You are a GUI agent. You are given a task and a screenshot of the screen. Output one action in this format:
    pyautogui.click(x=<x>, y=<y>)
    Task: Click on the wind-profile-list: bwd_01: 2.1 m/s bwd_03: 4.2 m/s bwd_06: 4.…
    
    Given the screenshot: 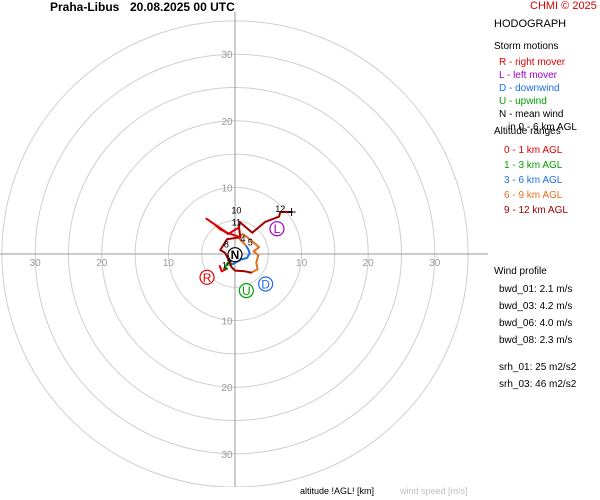 What is the action you would take?
    pyautogui.click(x=537, y=337)
    